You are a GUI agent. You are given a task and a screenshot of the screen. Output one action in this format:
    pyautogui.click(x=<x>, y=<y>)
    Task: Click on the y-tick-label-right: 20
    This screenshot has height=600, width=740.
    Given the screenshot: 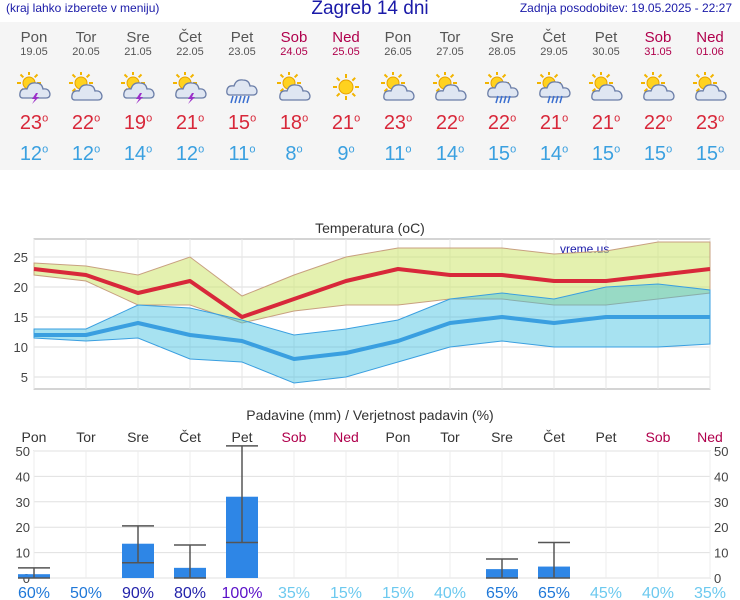 What is the action you would take?
    pyautogui.click(x=721, y=527)
    